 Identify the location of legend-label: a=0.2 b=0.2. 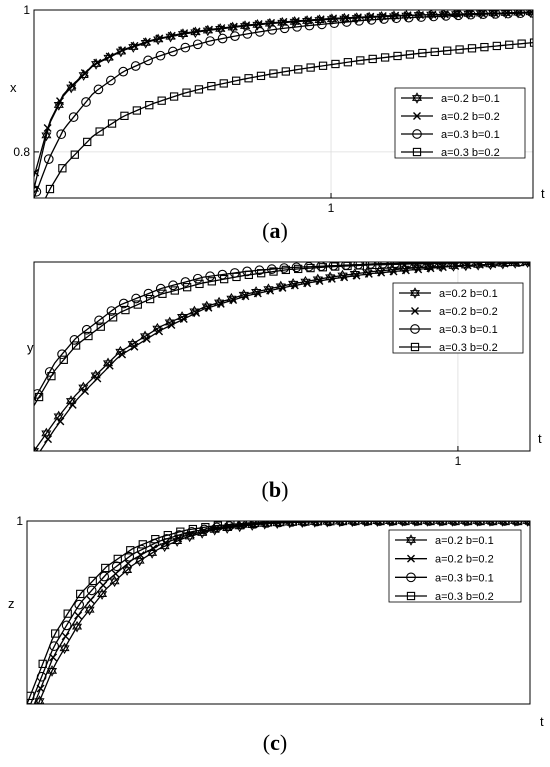
(464, 560).